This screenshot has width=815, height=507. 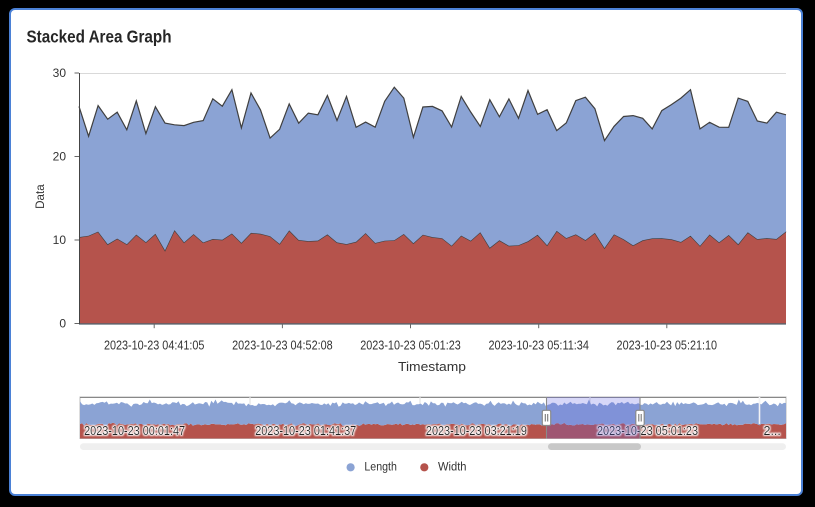 What do you see at coordinates (60, 156) in the screenshot?
I see `svg-text: 20` at bounding box center [60, 156].